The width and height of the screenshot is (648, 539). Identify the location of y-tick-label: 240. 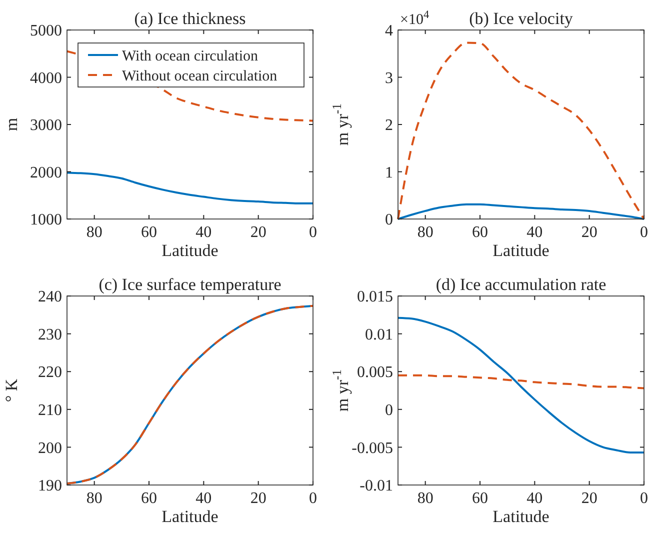
(50, 297).